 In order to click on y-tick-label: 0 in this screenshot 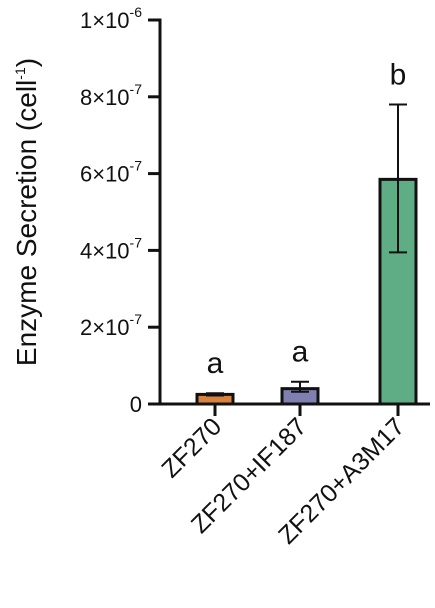, I will do `click(136, 404)`.